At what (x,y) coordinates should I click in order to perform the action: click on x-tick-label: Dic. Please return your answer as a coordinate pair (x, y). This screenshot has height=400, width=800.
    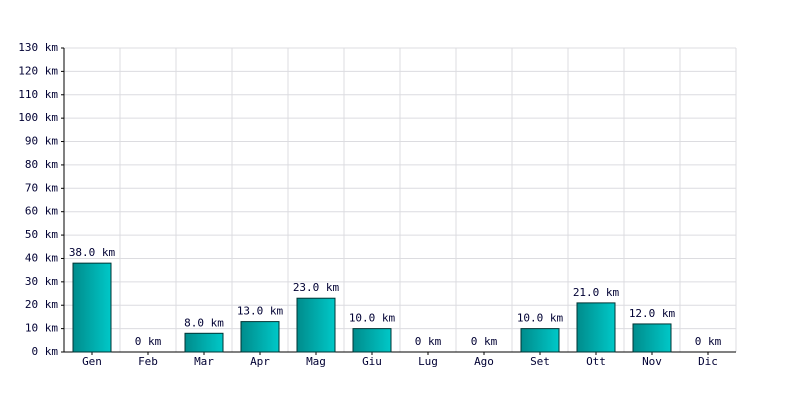
    Looking at the image, I should click on (708, 361).